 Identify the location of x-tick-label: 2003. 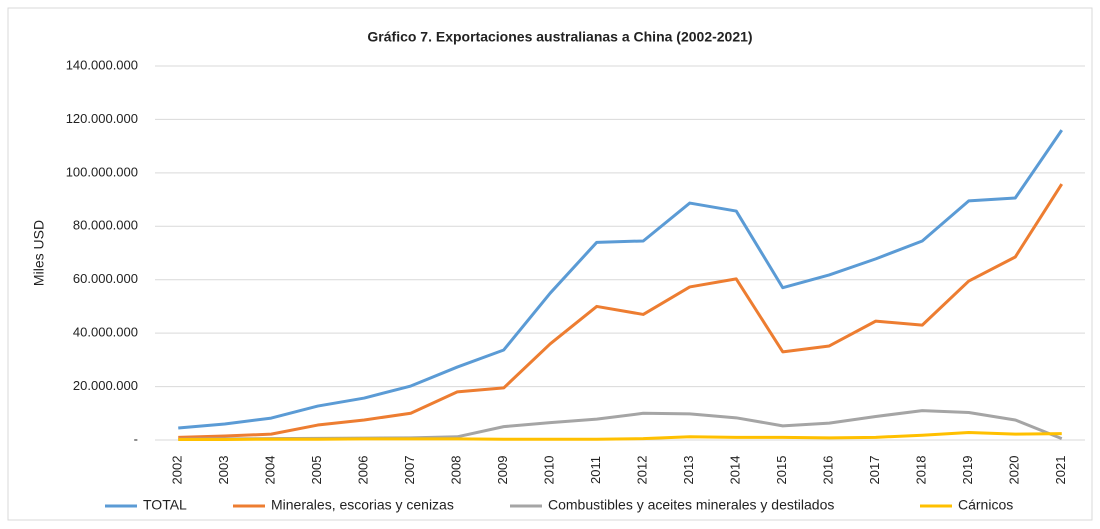
(223, 470).